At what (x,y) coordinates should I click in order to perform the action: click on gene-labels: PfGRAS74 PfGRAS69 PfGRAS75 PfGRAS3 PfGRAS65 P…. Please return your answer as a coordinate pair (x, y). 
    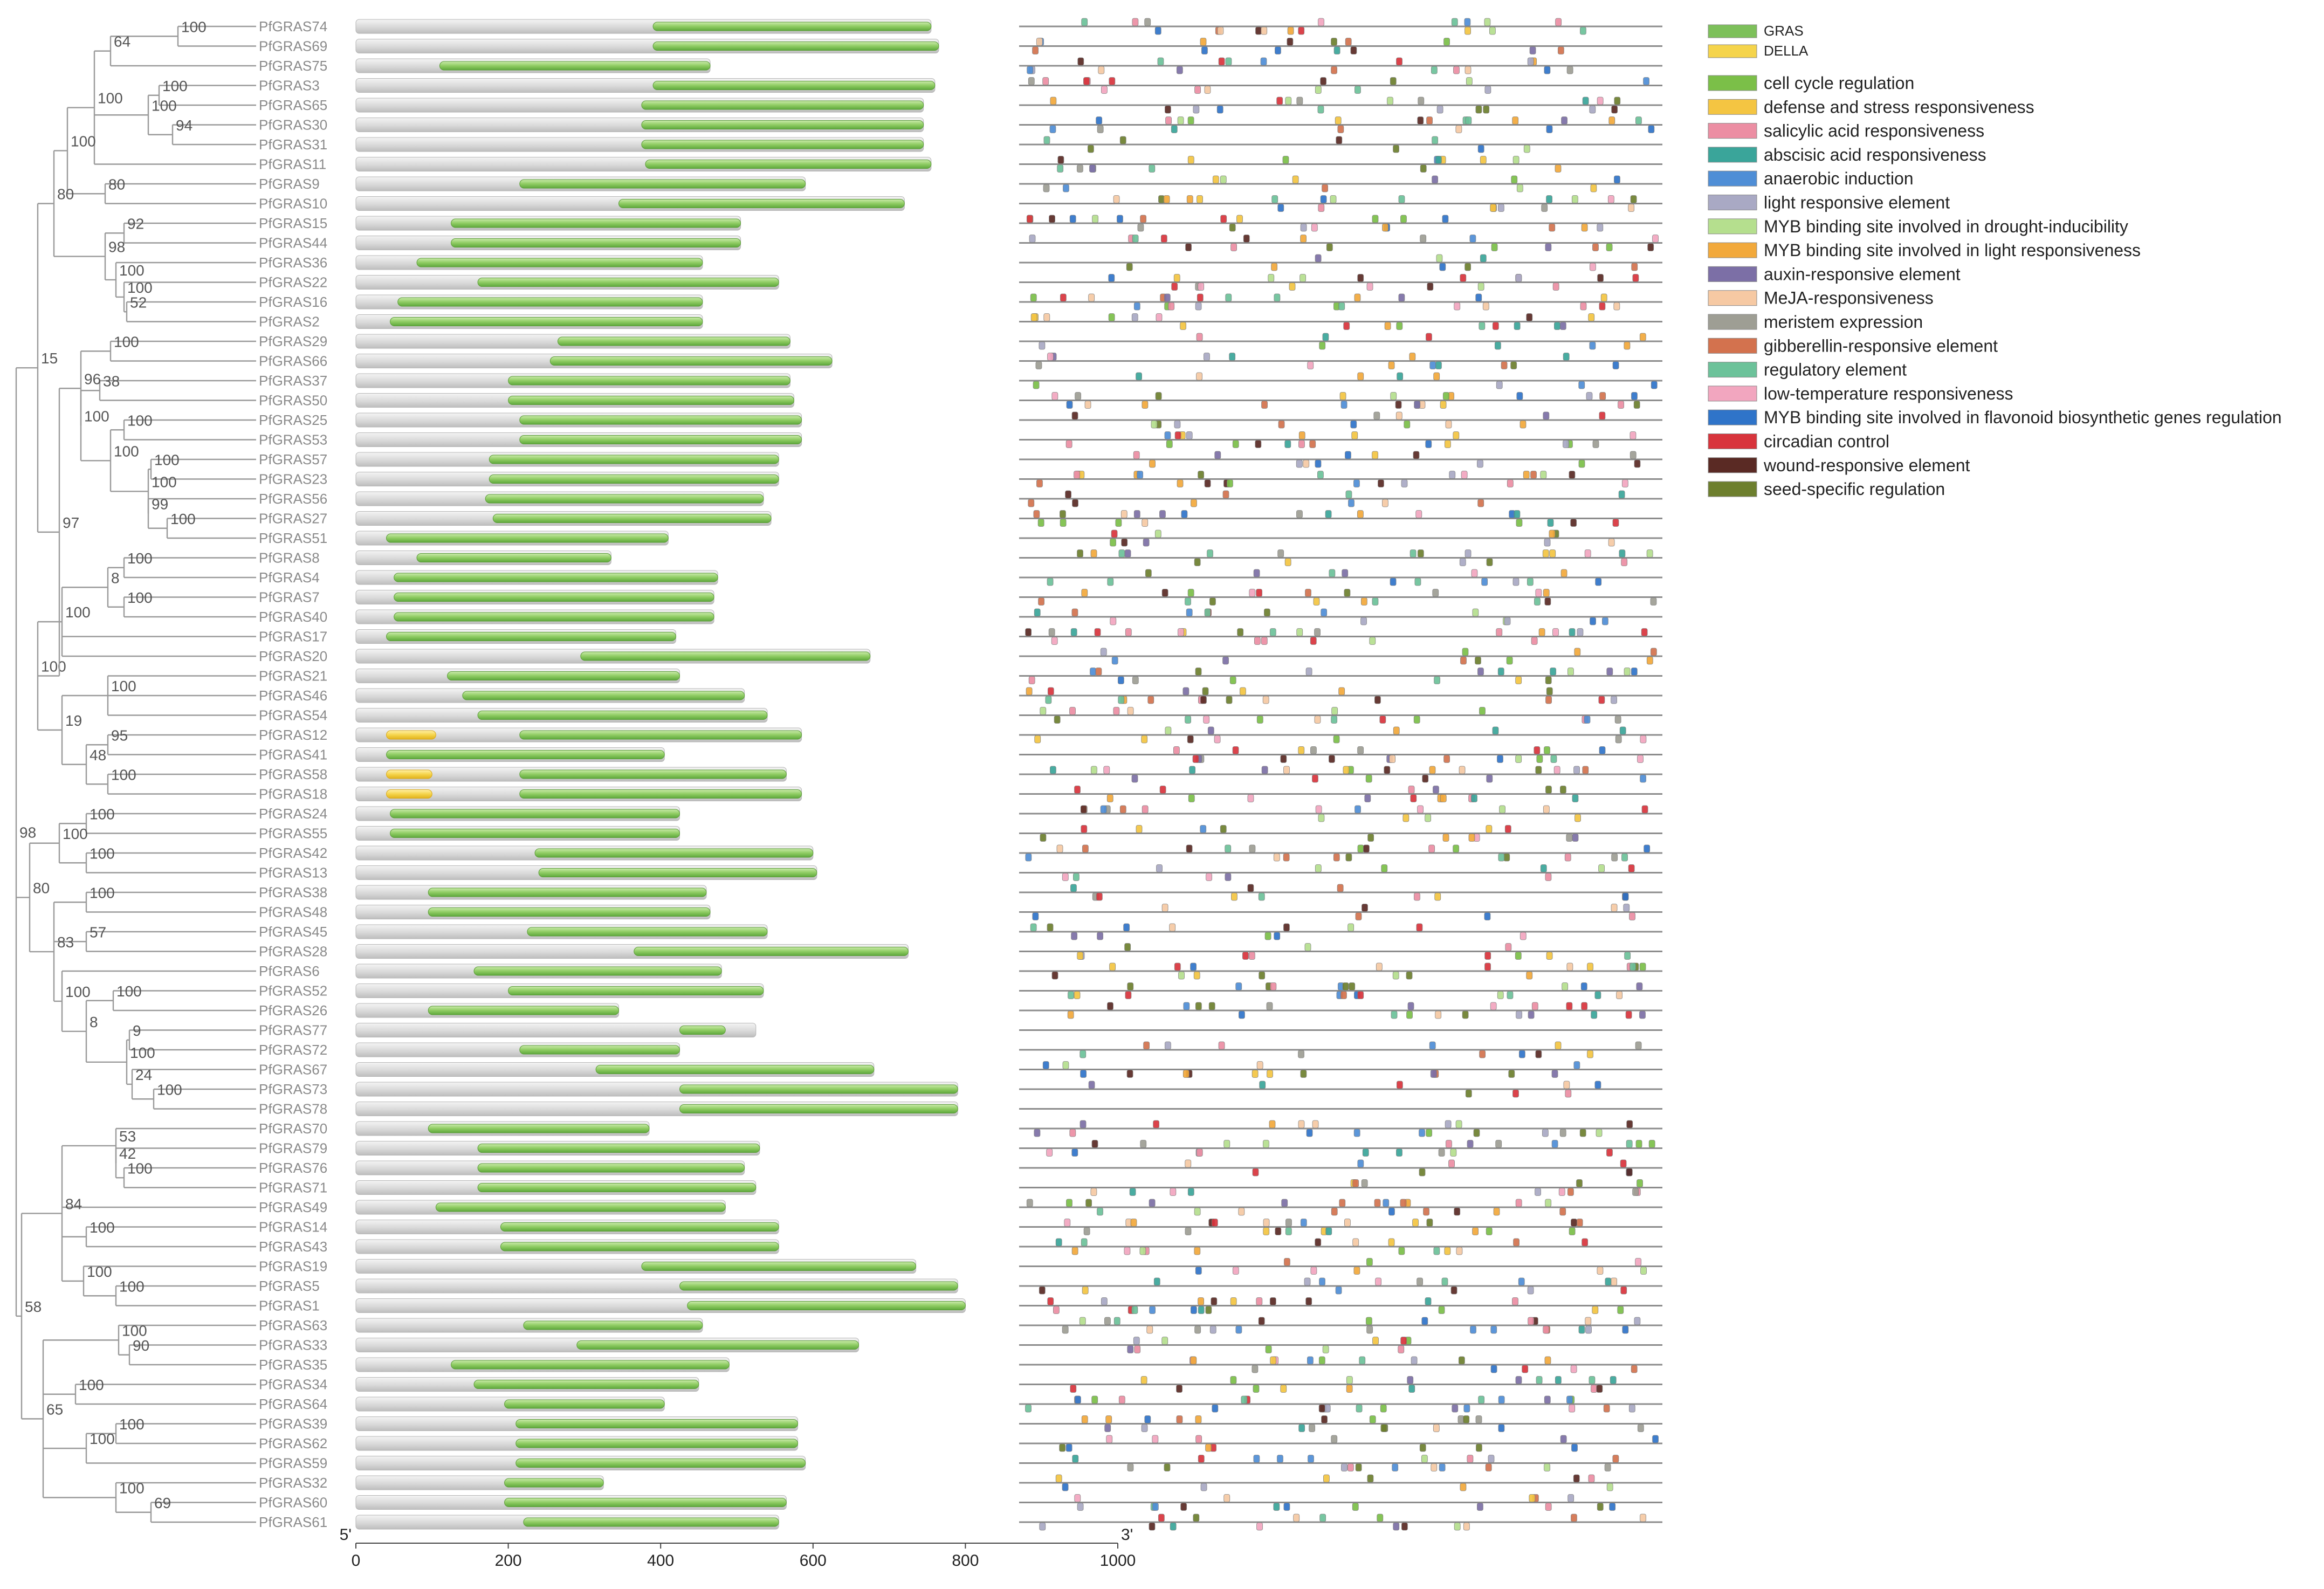
    Looking at the image, I should click on (293, 774).